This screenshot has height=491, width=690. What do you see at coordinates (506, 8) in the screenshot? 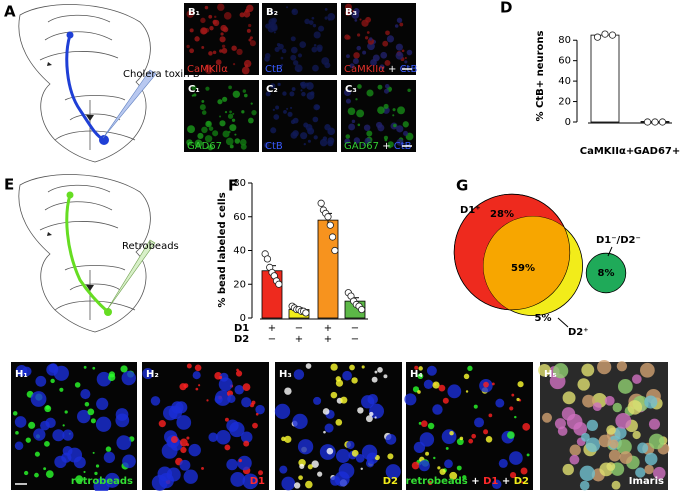
I see `panel-letter: D` at bounding box center [506, 8].